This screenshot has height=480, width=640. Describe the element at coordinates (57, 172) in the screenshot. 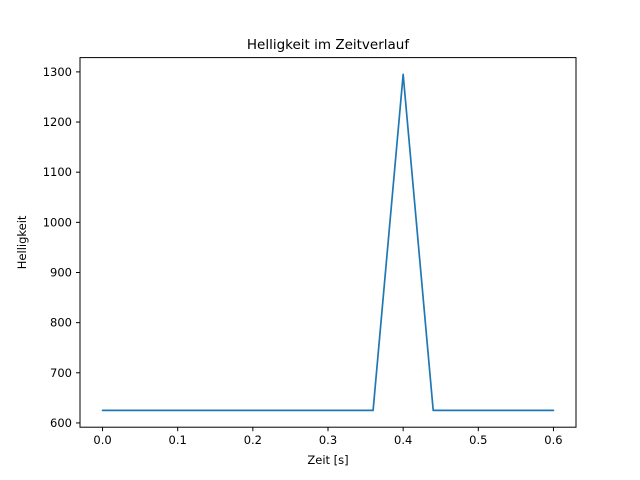

I see `y-tick-label: 1100` at that location.